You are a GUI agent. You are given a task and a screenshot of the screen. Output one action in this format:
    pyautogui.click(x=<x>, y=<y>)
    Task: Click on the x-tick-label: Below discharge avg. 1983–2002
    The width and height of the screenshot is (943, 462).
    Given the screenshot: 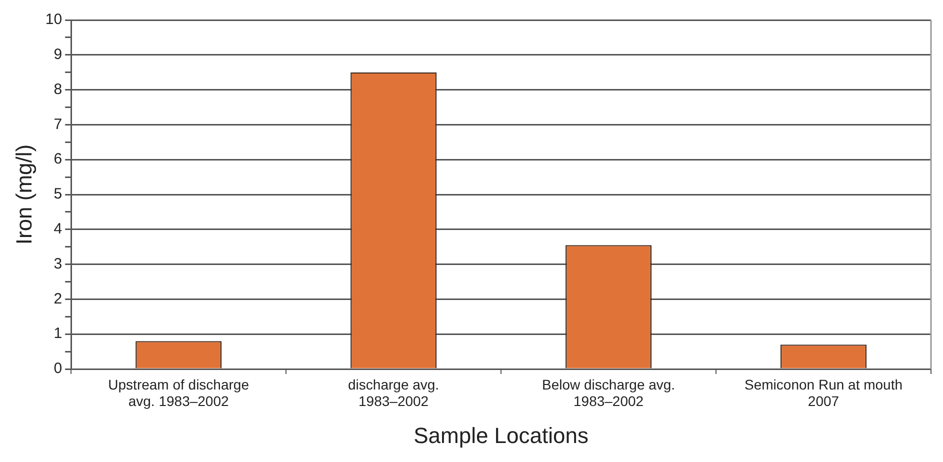 What is the action you would take?
    pyautogui.click(x=609, y=393)
    